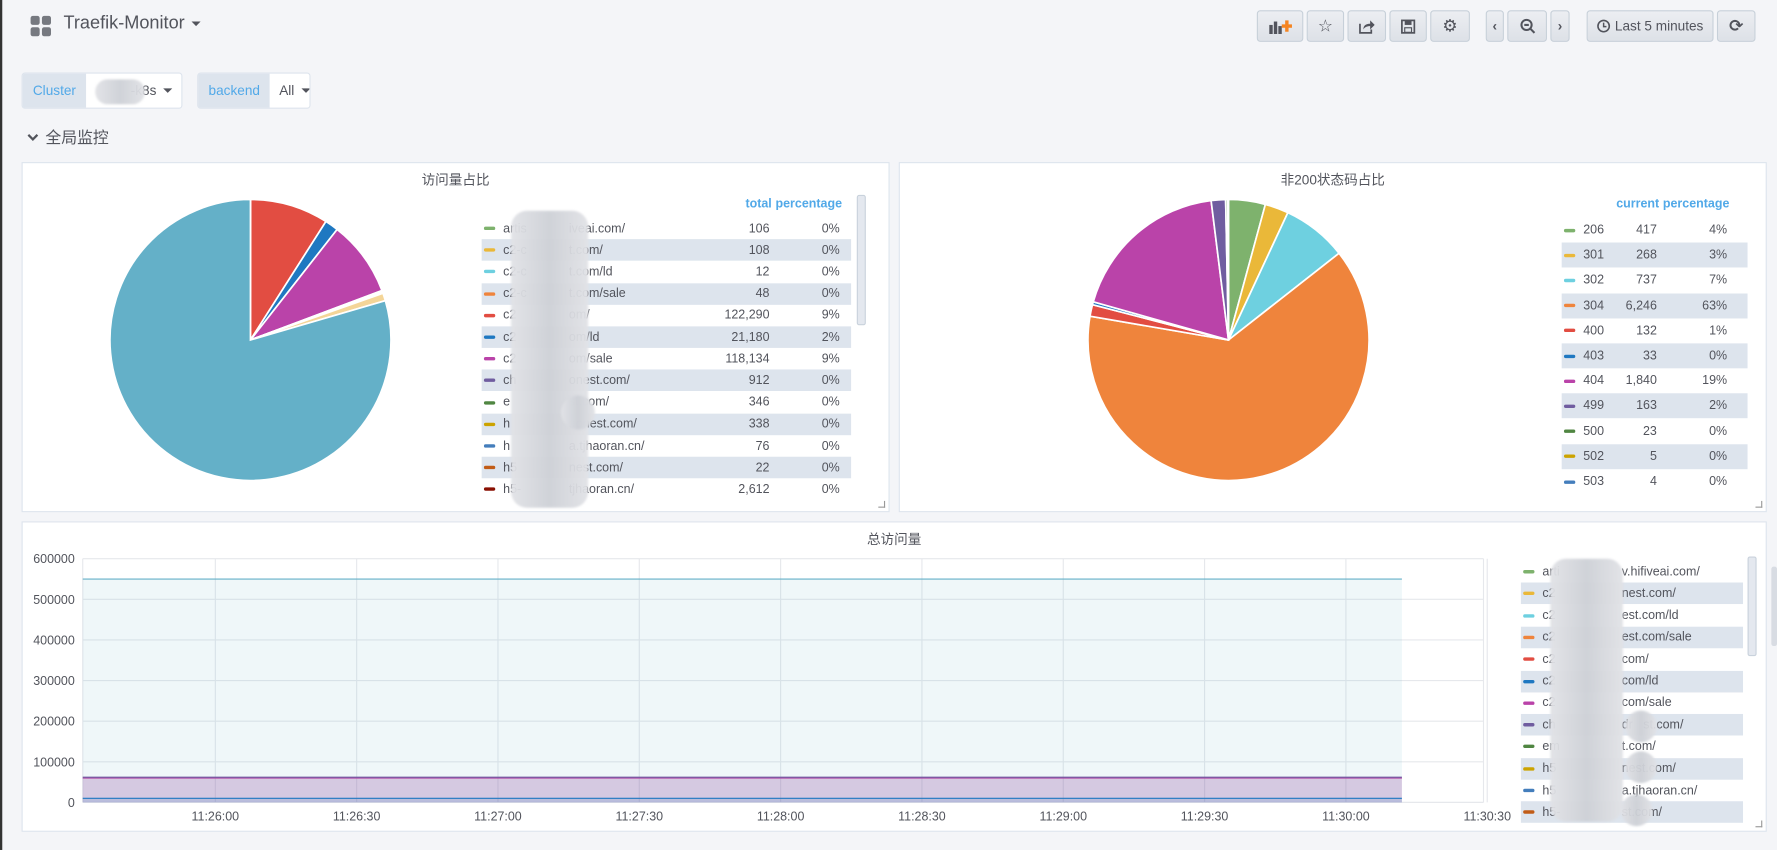  Describe the element at coordinates (305, 90) in the screenshot. I see `caret-down-icon` at that location.